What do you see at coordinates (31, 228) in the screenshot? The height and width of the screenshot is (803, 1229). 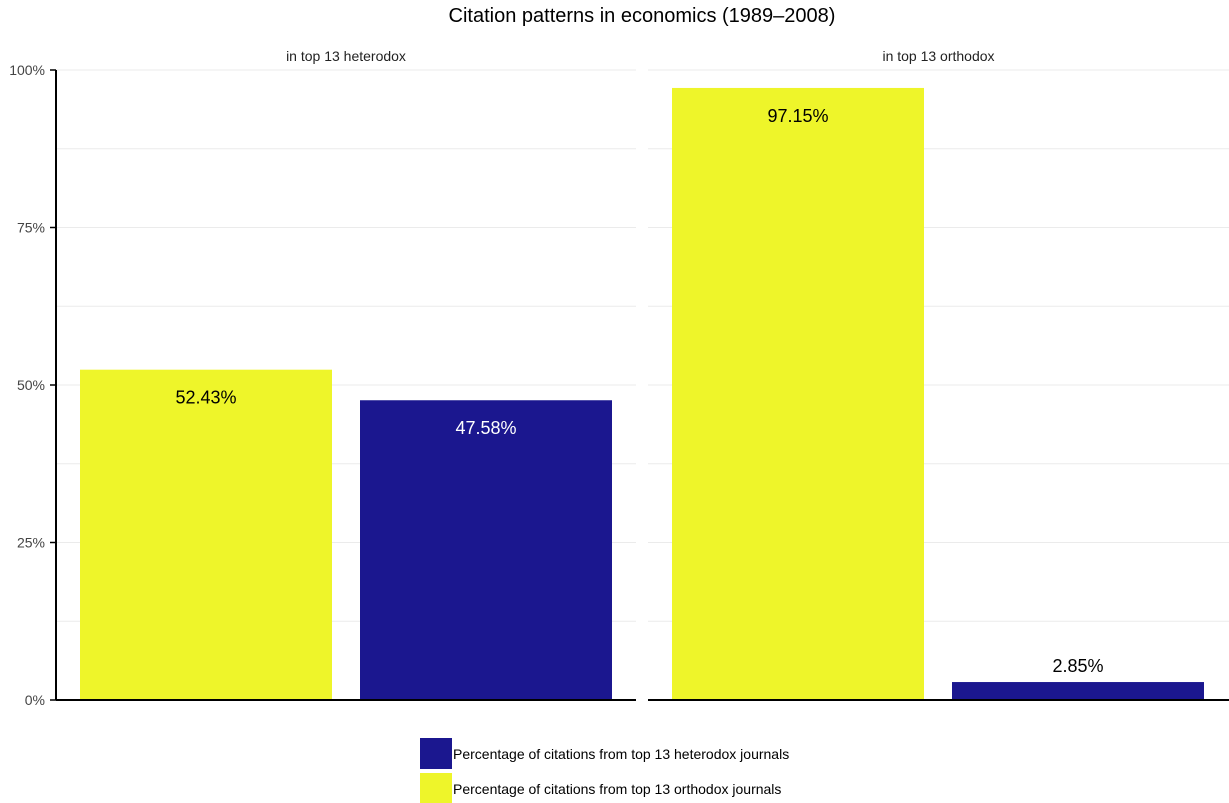 I see `y-tick-label: 75%` at bounding box center [31, 228].